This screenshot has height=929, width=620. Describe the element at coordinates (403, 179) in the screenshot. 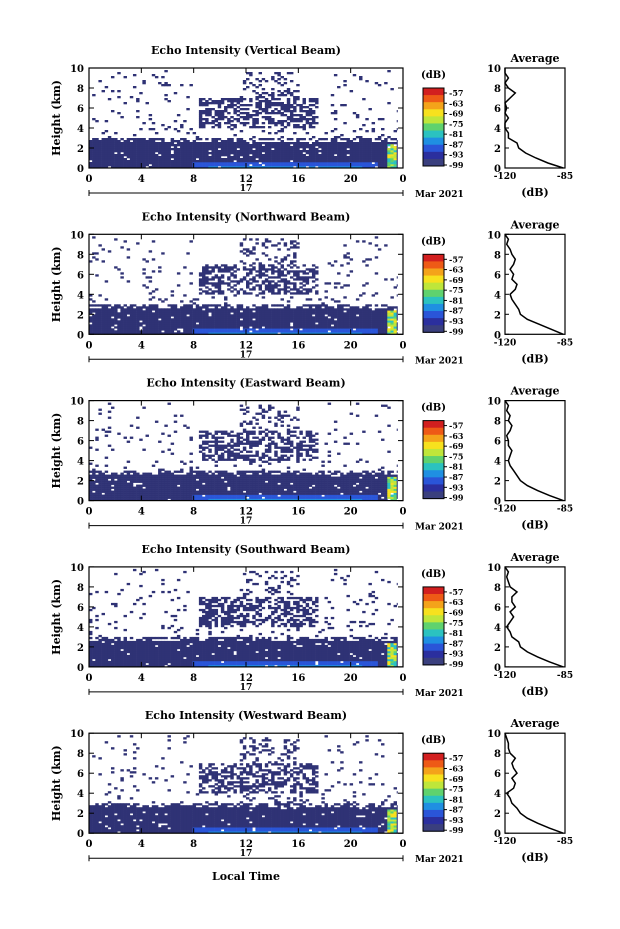

I see `x-tick-label: 0` at that location.